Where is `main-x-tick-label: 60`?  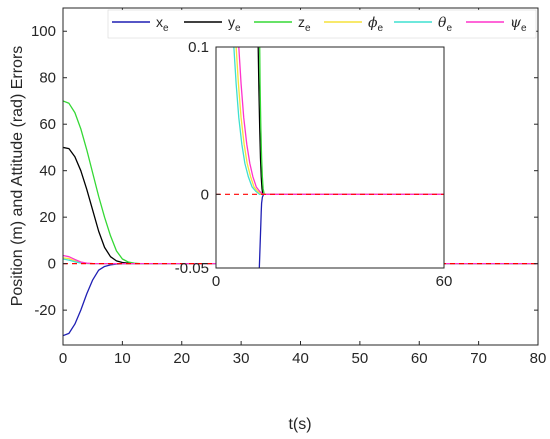
main-x-tick-label: 60 is located at coordinates (419, 358).